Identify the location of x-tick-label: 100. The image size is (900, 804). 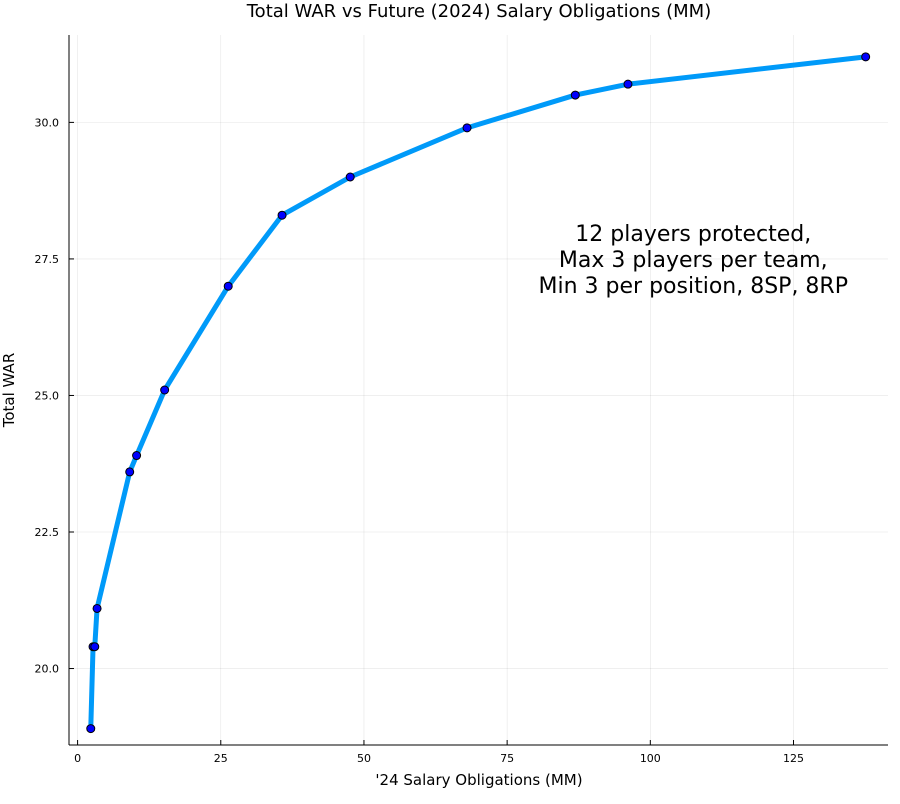
(650, 758).